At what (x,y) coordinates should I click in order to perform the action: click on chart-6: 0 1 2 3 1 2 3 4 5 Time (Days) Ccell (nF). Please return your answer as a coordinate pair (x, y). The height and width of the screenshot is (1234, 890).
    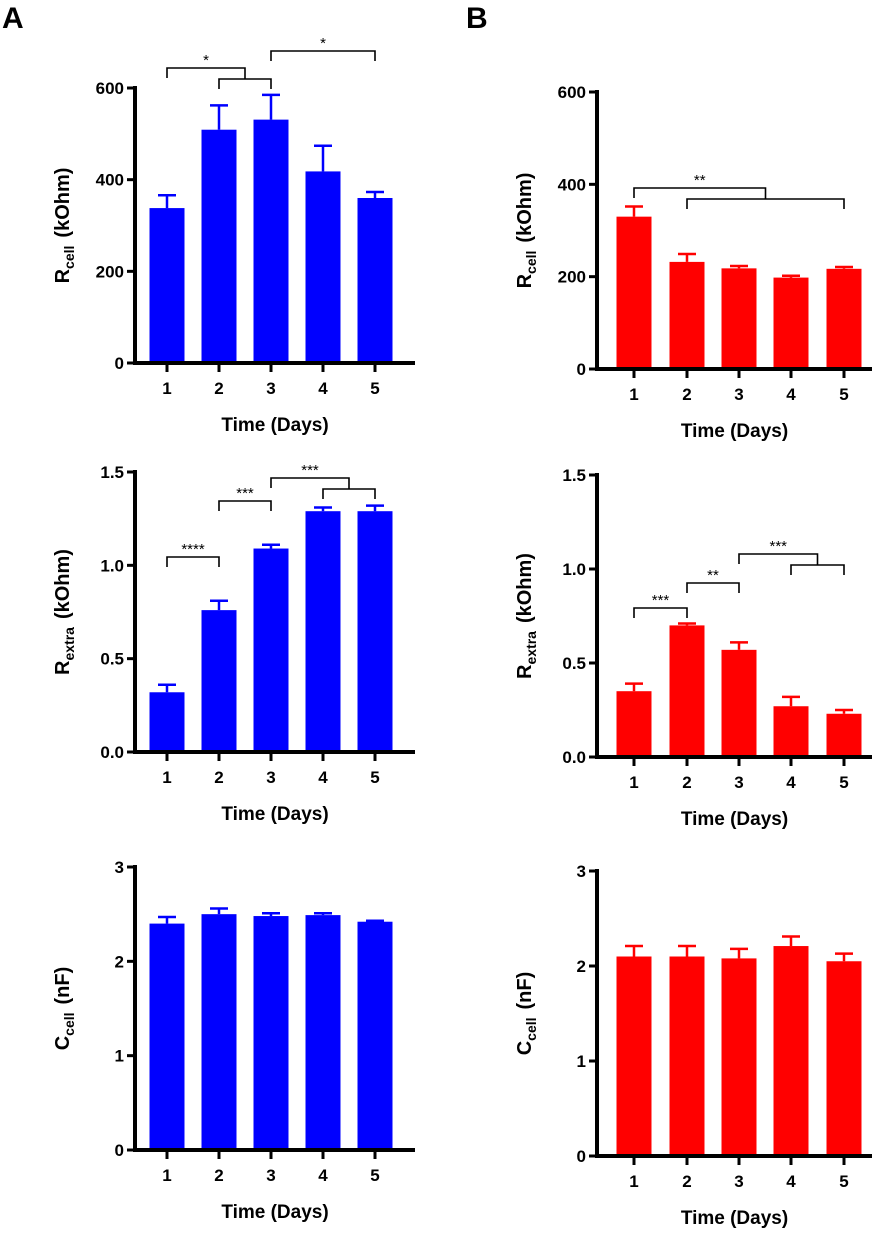
    Looking at the image, I should click on (693, 1045).